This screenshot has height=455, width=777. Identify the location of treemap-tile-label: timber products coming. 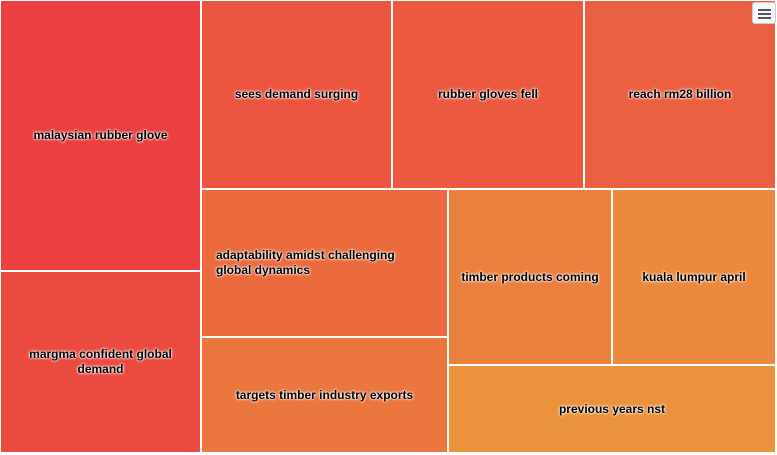
(530, 276).